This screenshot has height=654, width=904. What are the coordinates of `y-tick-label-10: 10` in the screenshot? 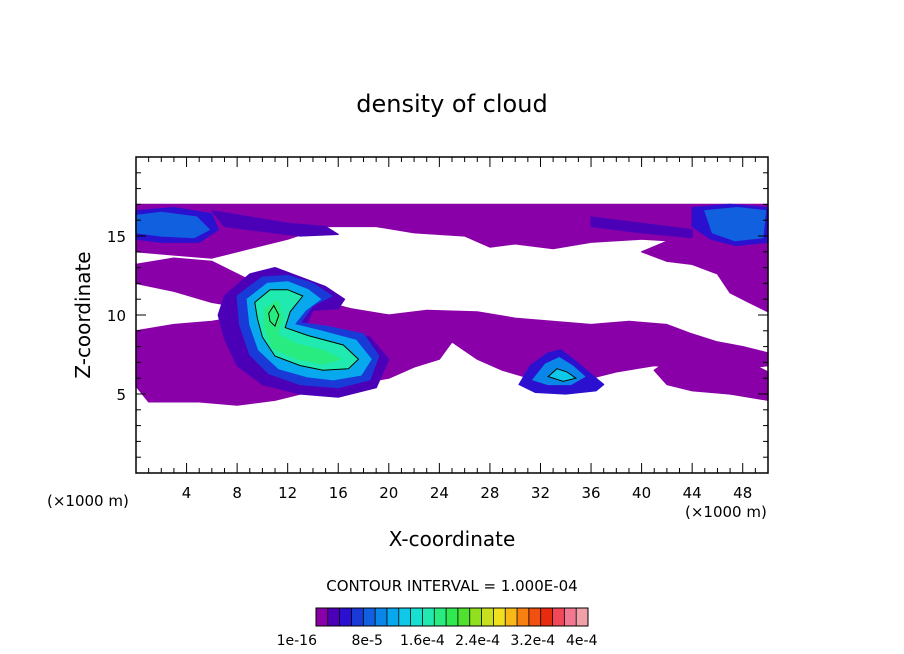 It's located at (116, 316).